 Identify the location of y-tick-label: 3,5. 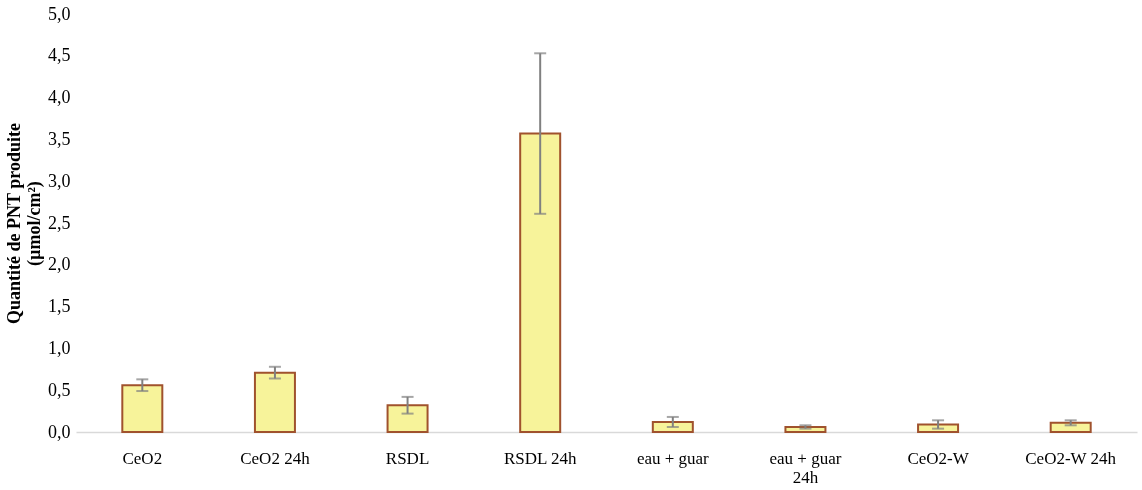
(59, 138).